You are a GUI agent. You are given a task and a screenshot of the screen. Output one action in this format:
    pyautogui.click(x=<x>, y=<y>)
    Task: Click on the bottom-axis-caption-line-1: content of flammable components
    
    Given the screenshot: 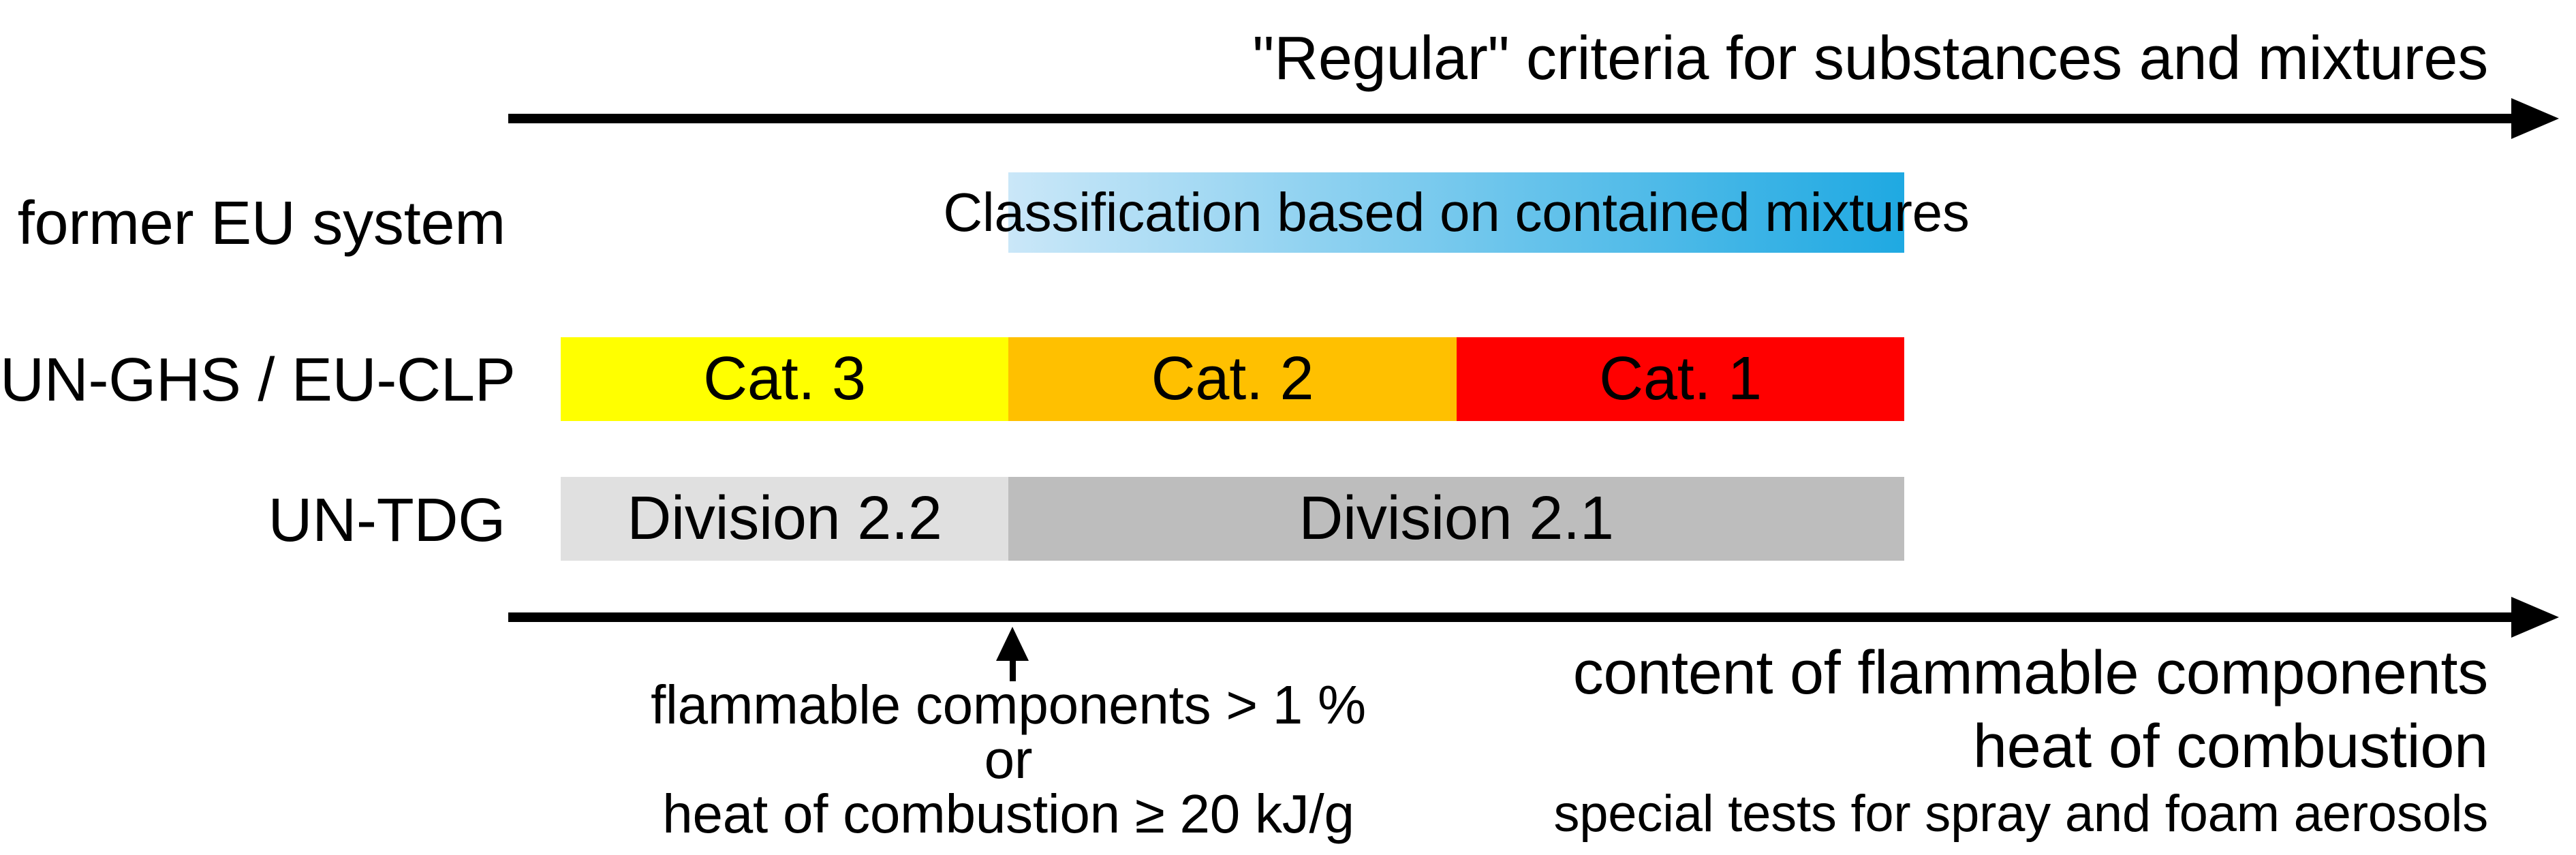 What is the action you would take?
    pyautogui.click(x=2030, y=673)
    